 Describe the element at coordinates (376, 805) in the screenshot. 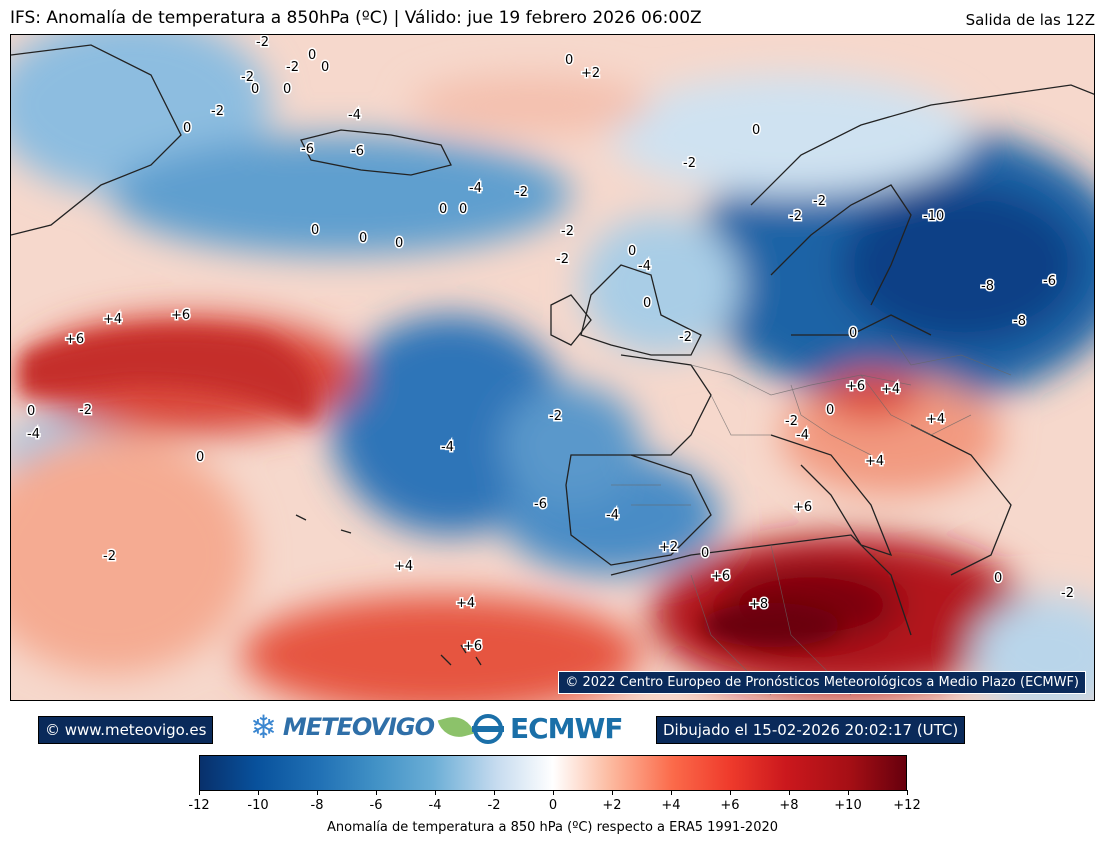

I see `colorbar-tick-label: -6` at that location.